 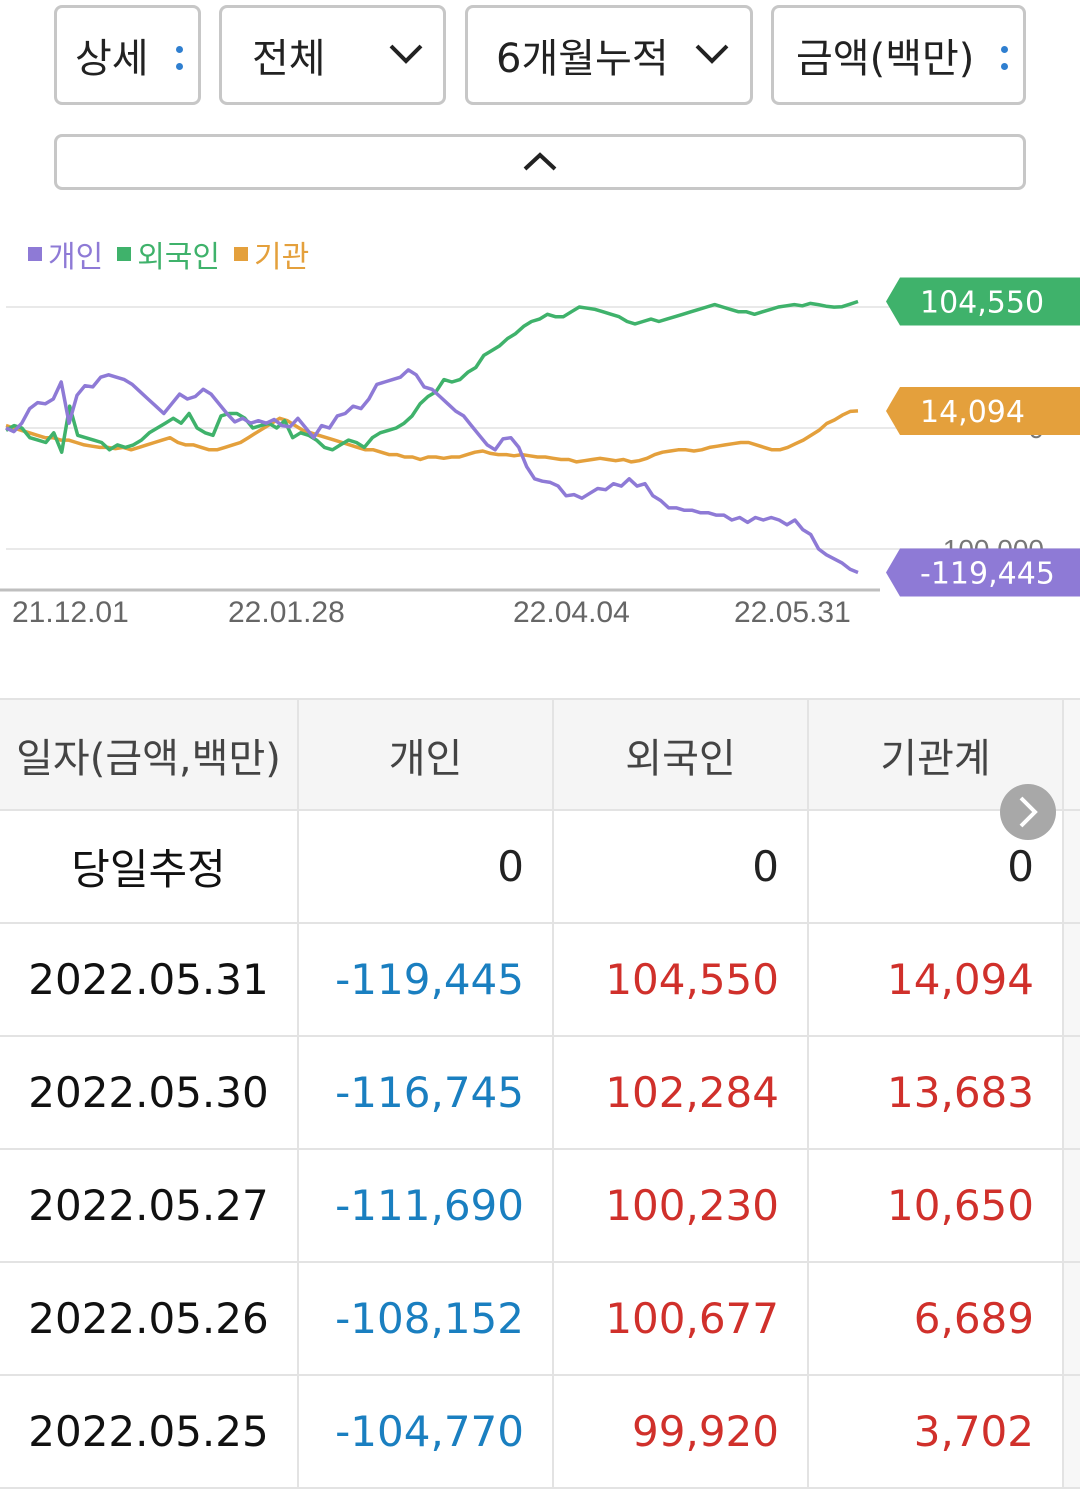 What do you see at coordinates (426, 979) in the screenshot?
I see `row-individual: -119,445` at bounding box center [426, 979].